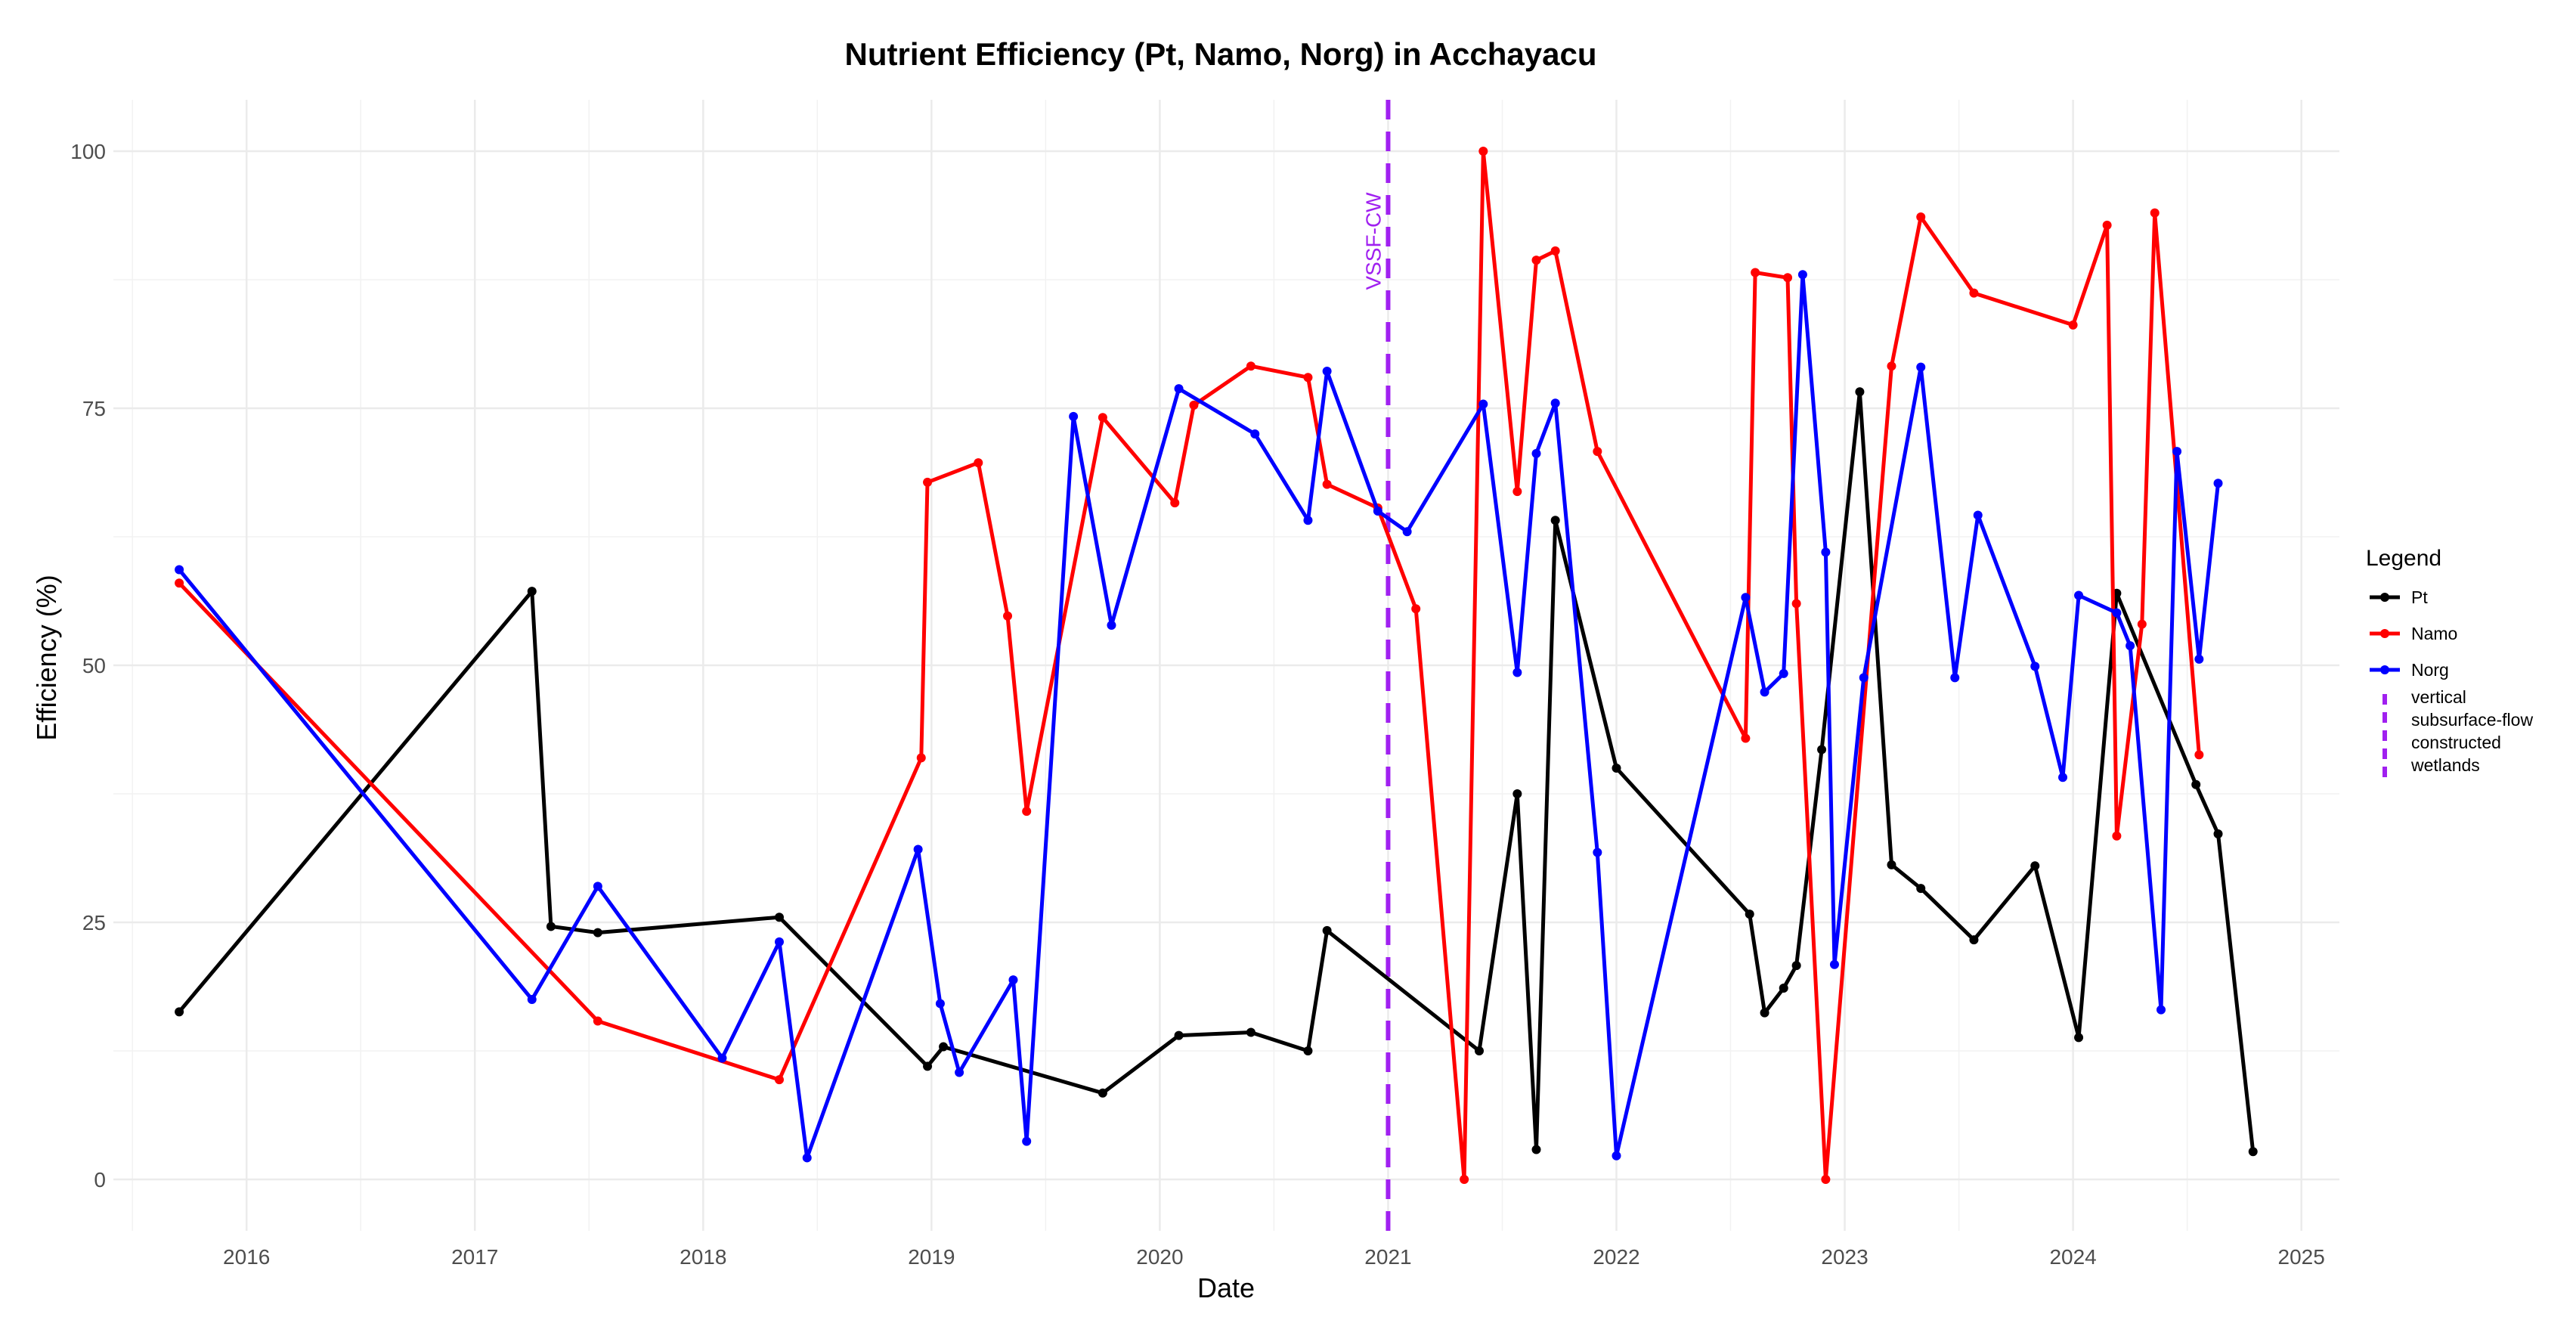 The height and width of the screenshot is (1317, 2576). What do you see at coordinates (2472, 720) in the screenshot?
I see `legend-label-line: subsurface-flow` at bounding box center [2472, 720].